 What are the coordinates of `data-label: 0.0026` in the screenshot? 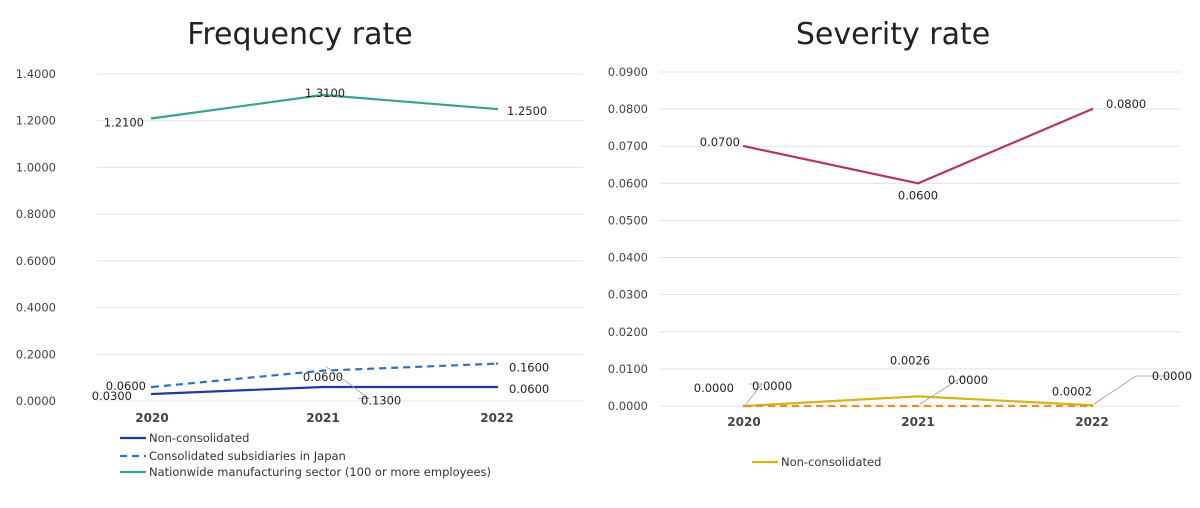 It's located at (910, 360).